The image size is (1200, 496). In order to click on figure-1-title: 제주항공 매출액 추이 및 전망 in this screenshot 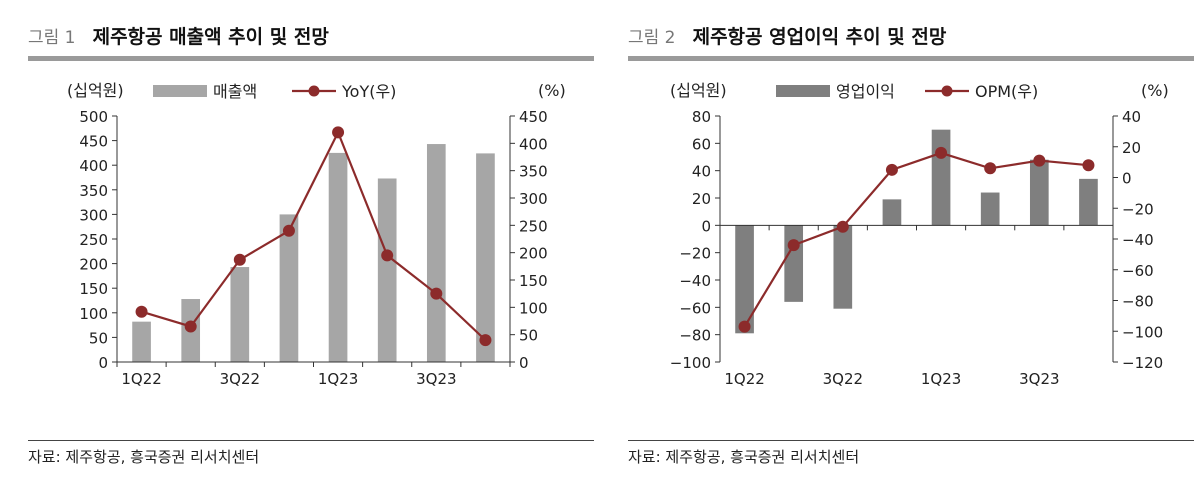, I will do `click(210, 37)`.